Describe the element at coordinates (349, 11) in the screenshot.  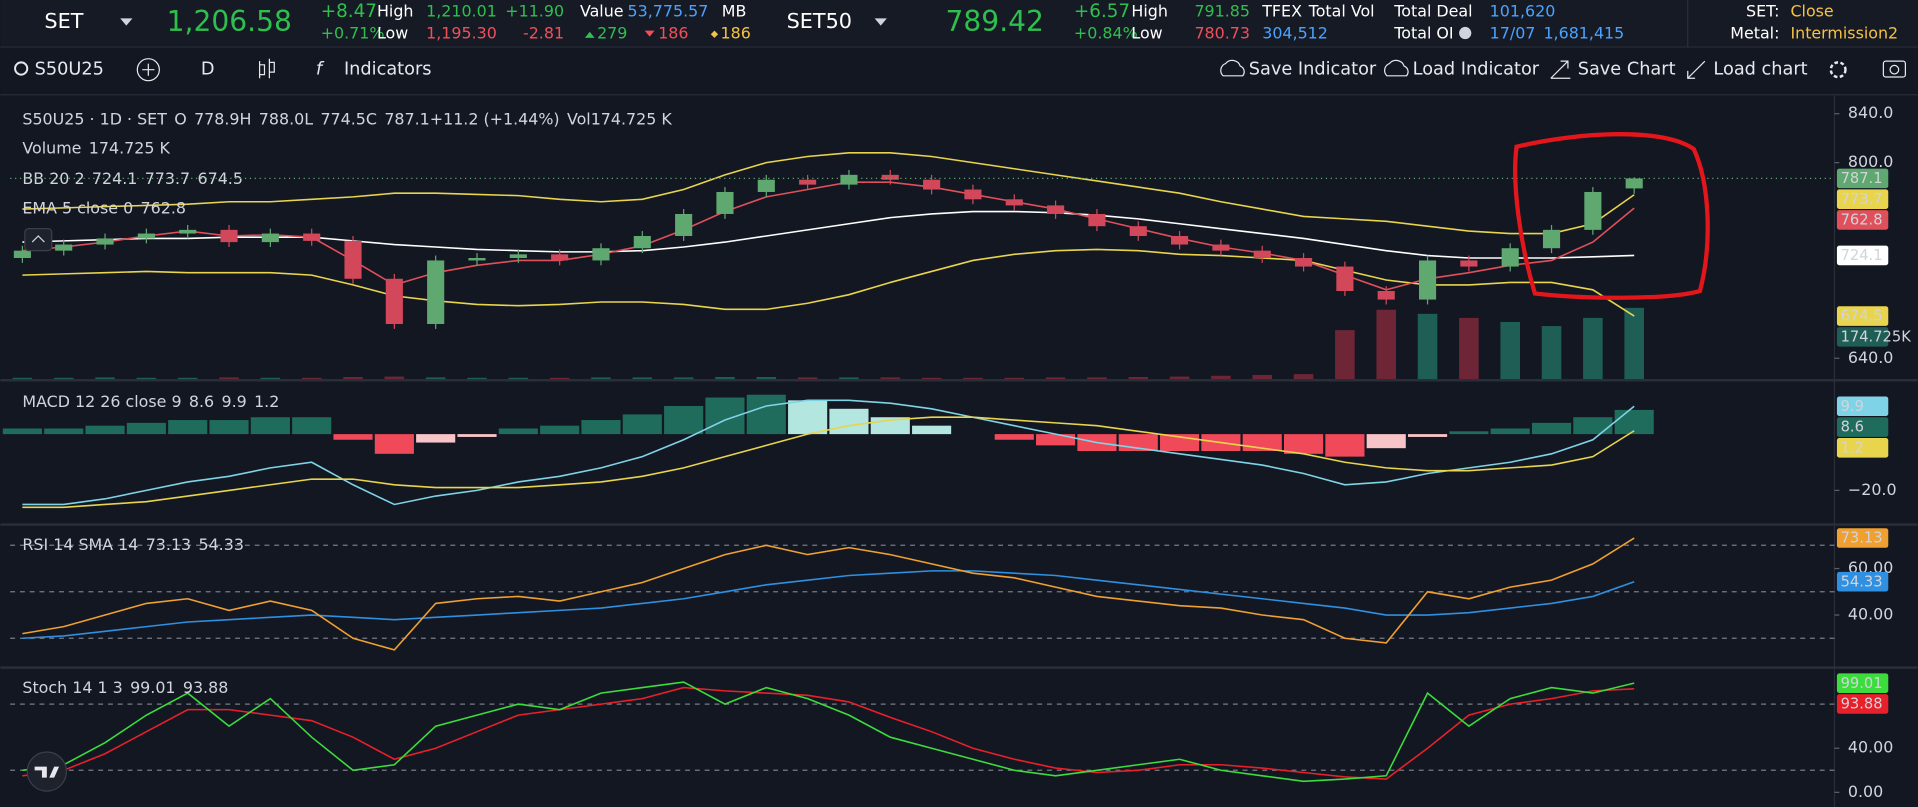
I see `index-change: +8.47` at that location.